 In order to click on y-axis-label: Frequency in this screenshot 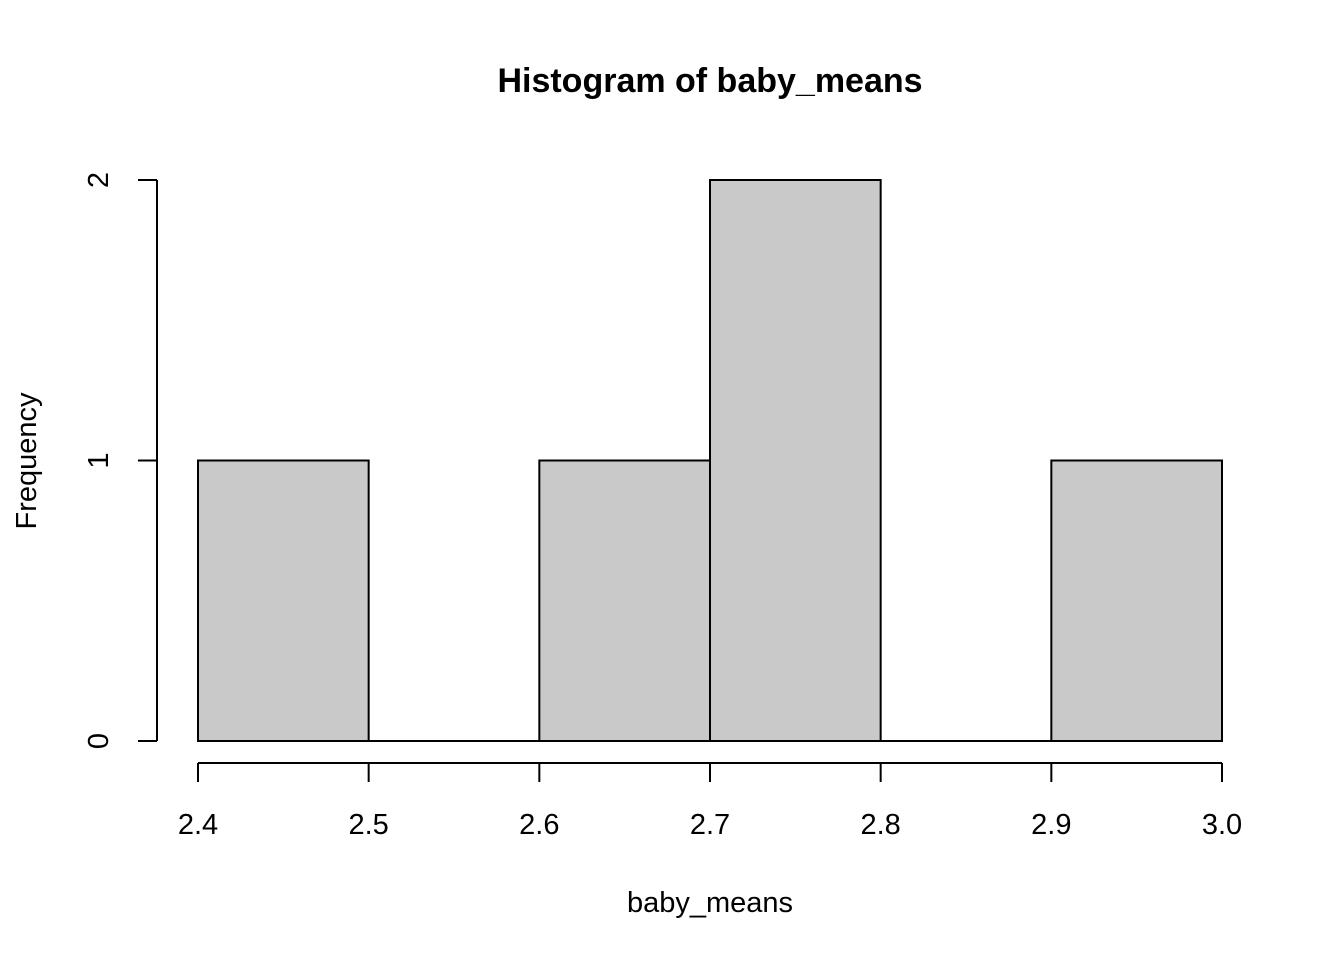, I will do `click(27, 461)`.